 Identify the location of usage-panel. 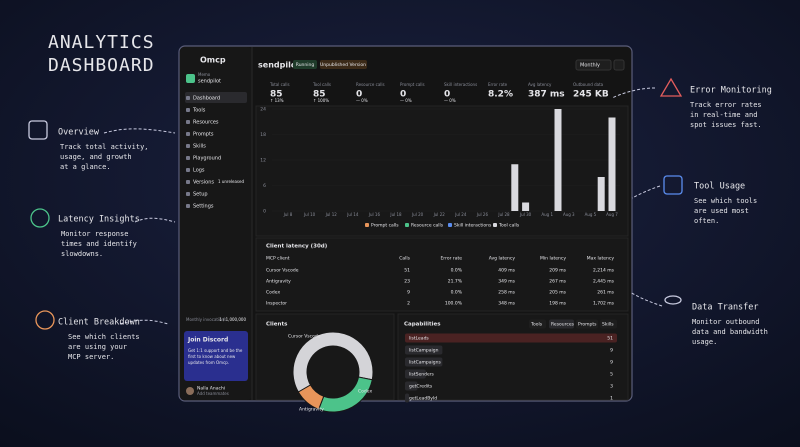
(442, 171).